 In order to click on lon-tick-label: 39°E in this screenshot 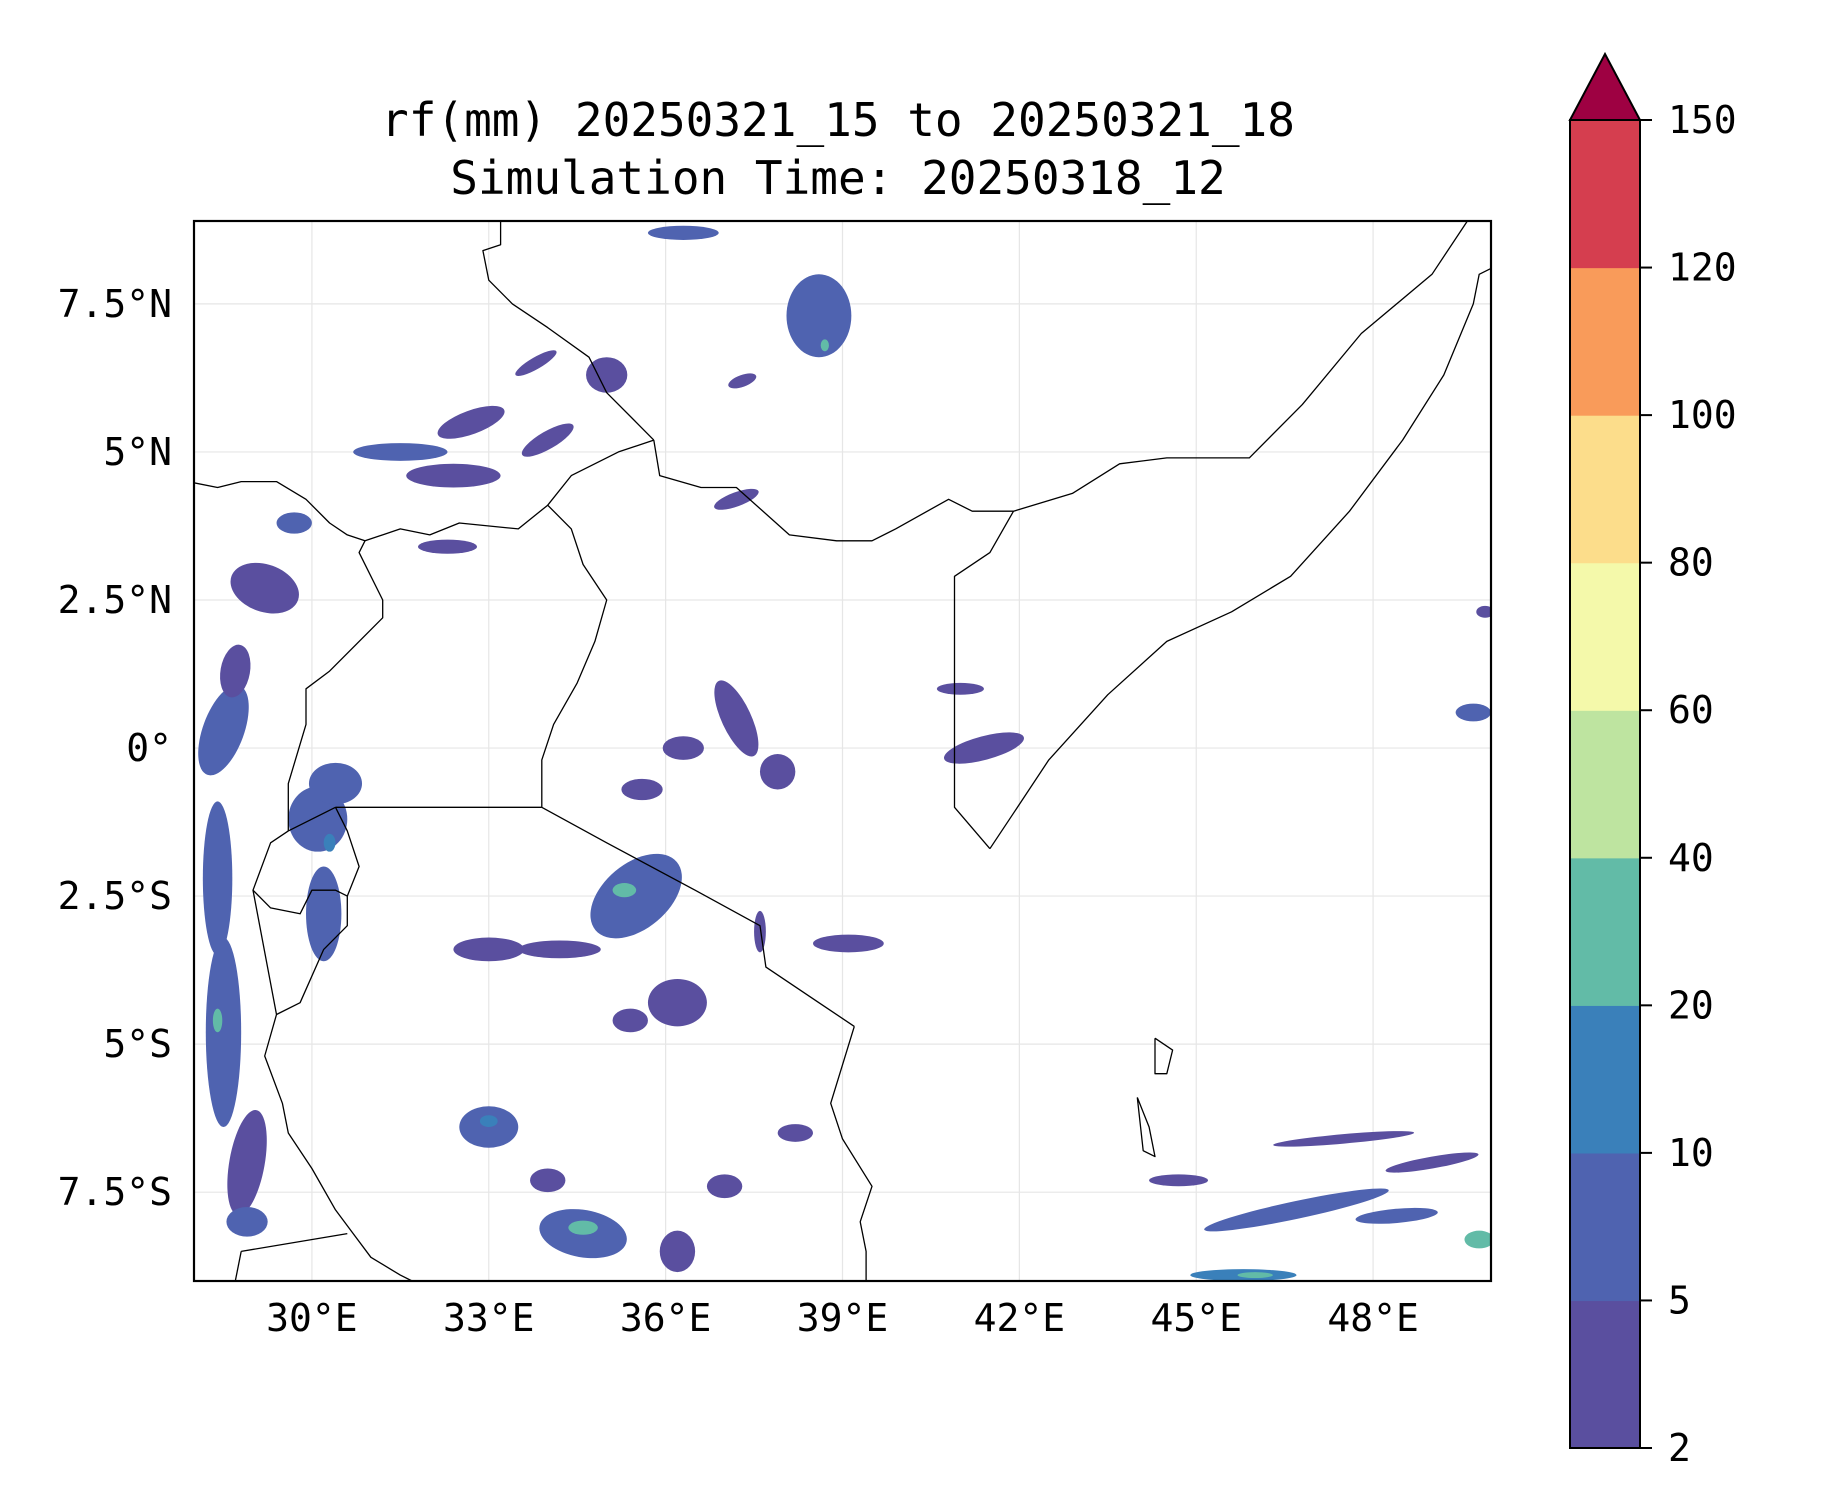, I will do `click(843, 1318)`.